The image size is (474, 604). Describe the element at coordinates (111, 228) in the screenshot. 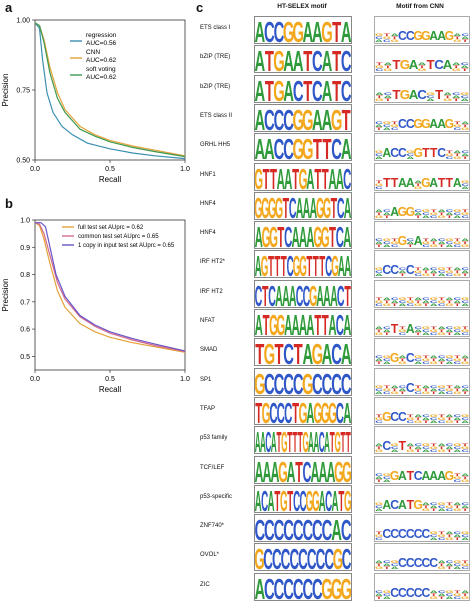

I see `legend-entry-0: full test set AUprc = 0.62` at that location.